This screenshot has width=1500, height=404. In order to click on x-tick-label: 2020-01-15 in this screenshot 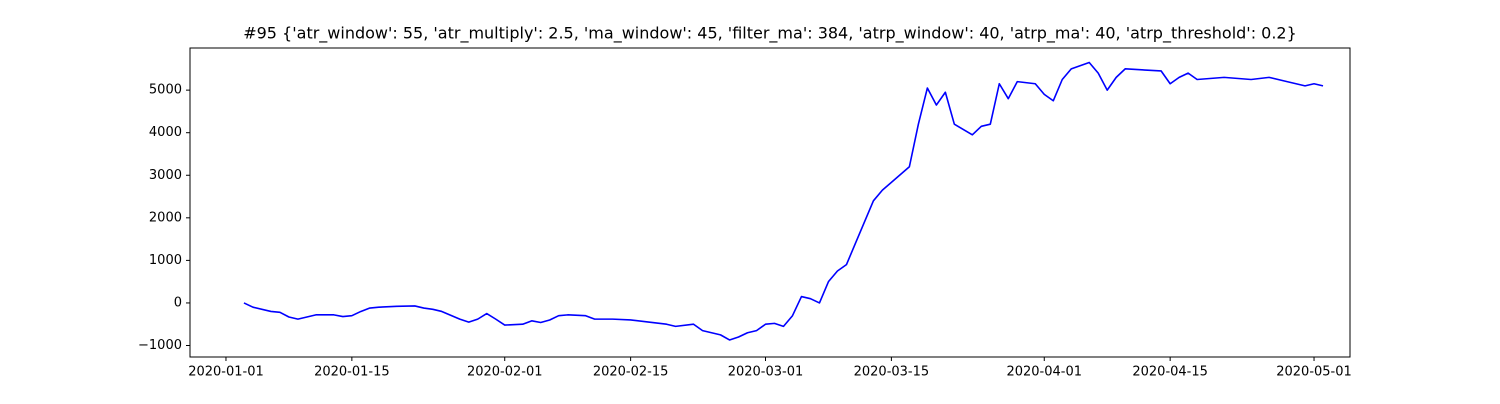, I will do `click(352, 372)`.